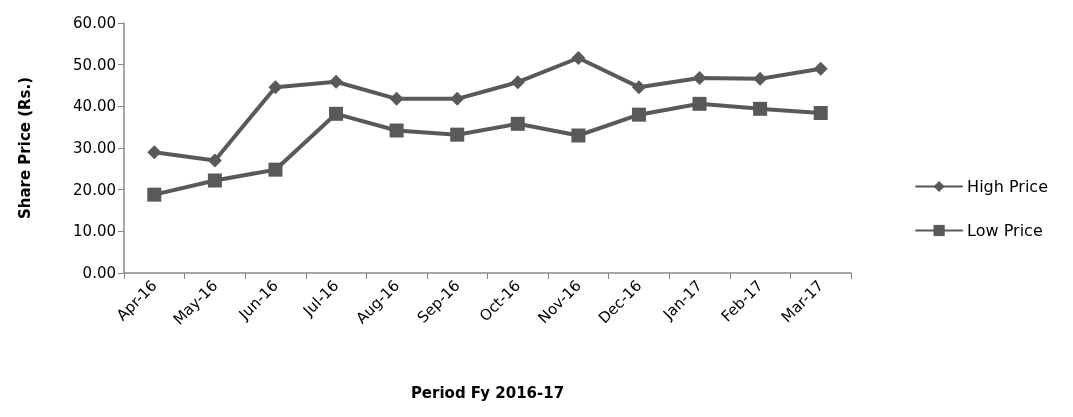 This screenshot has height=417, width=1073. I want to click on y-tick-label: 30.00, so click(94, 148).